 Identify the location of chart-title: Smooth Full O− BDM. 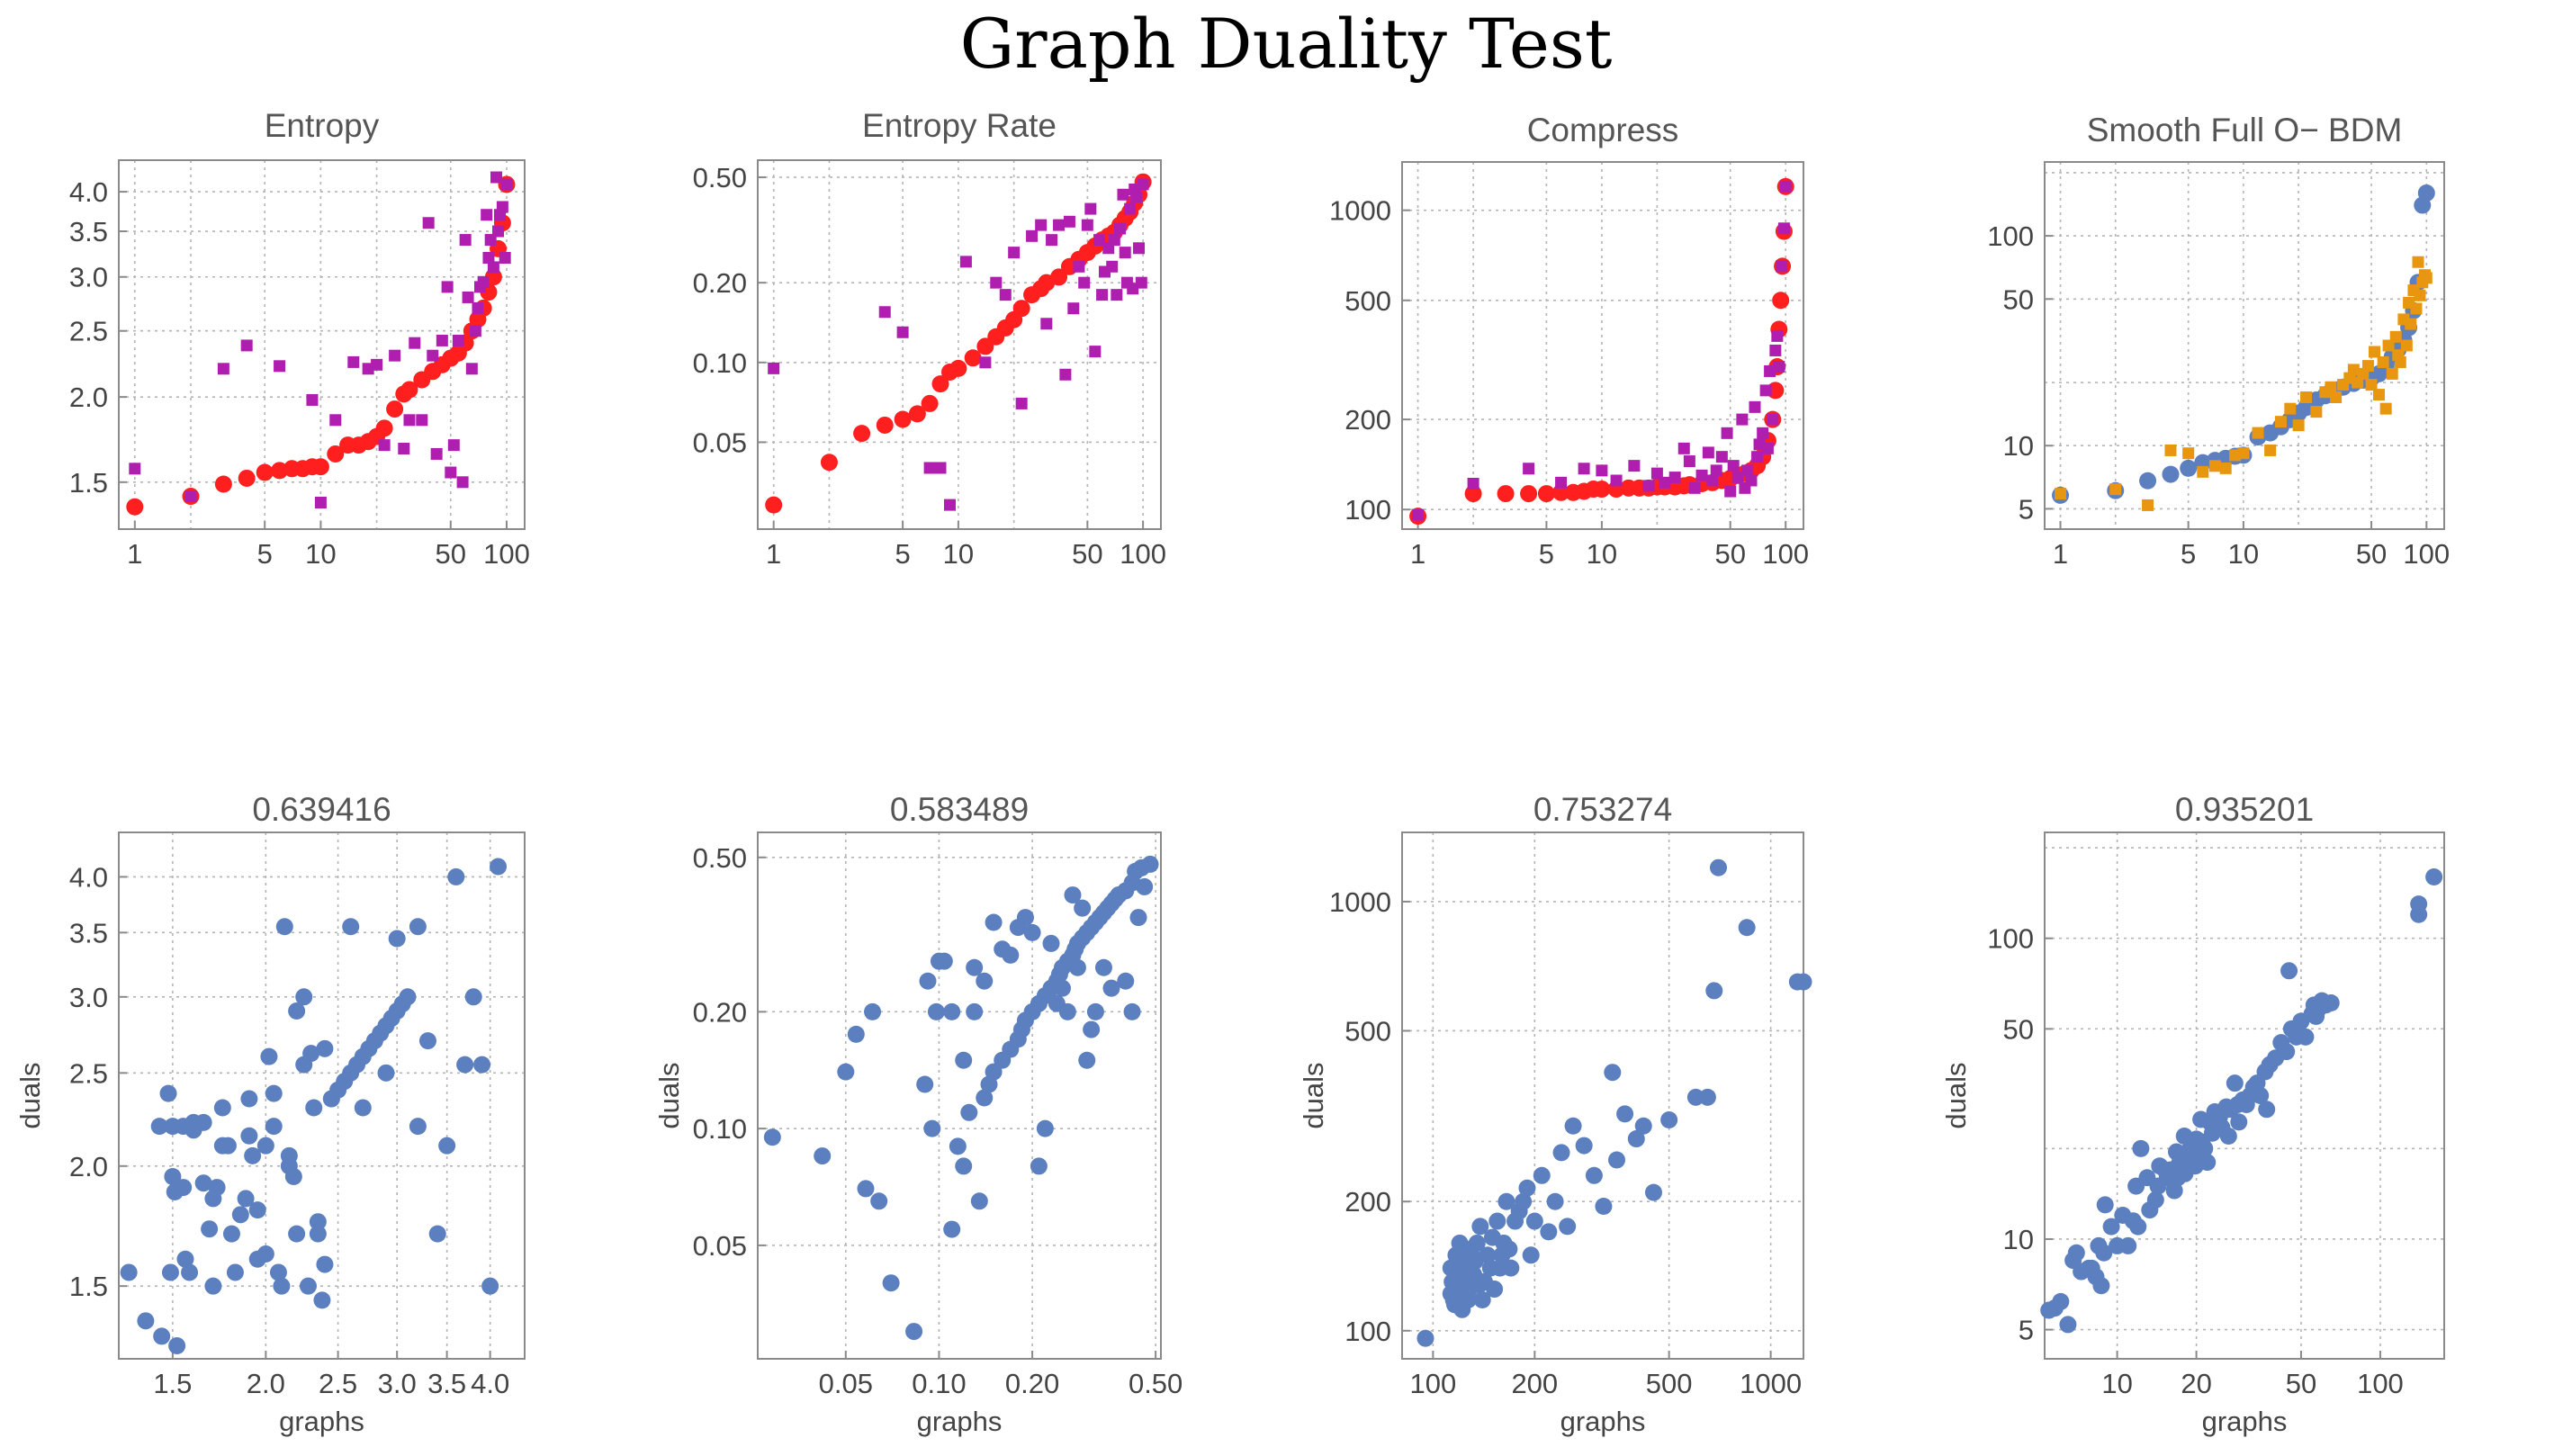
(2245, 130).